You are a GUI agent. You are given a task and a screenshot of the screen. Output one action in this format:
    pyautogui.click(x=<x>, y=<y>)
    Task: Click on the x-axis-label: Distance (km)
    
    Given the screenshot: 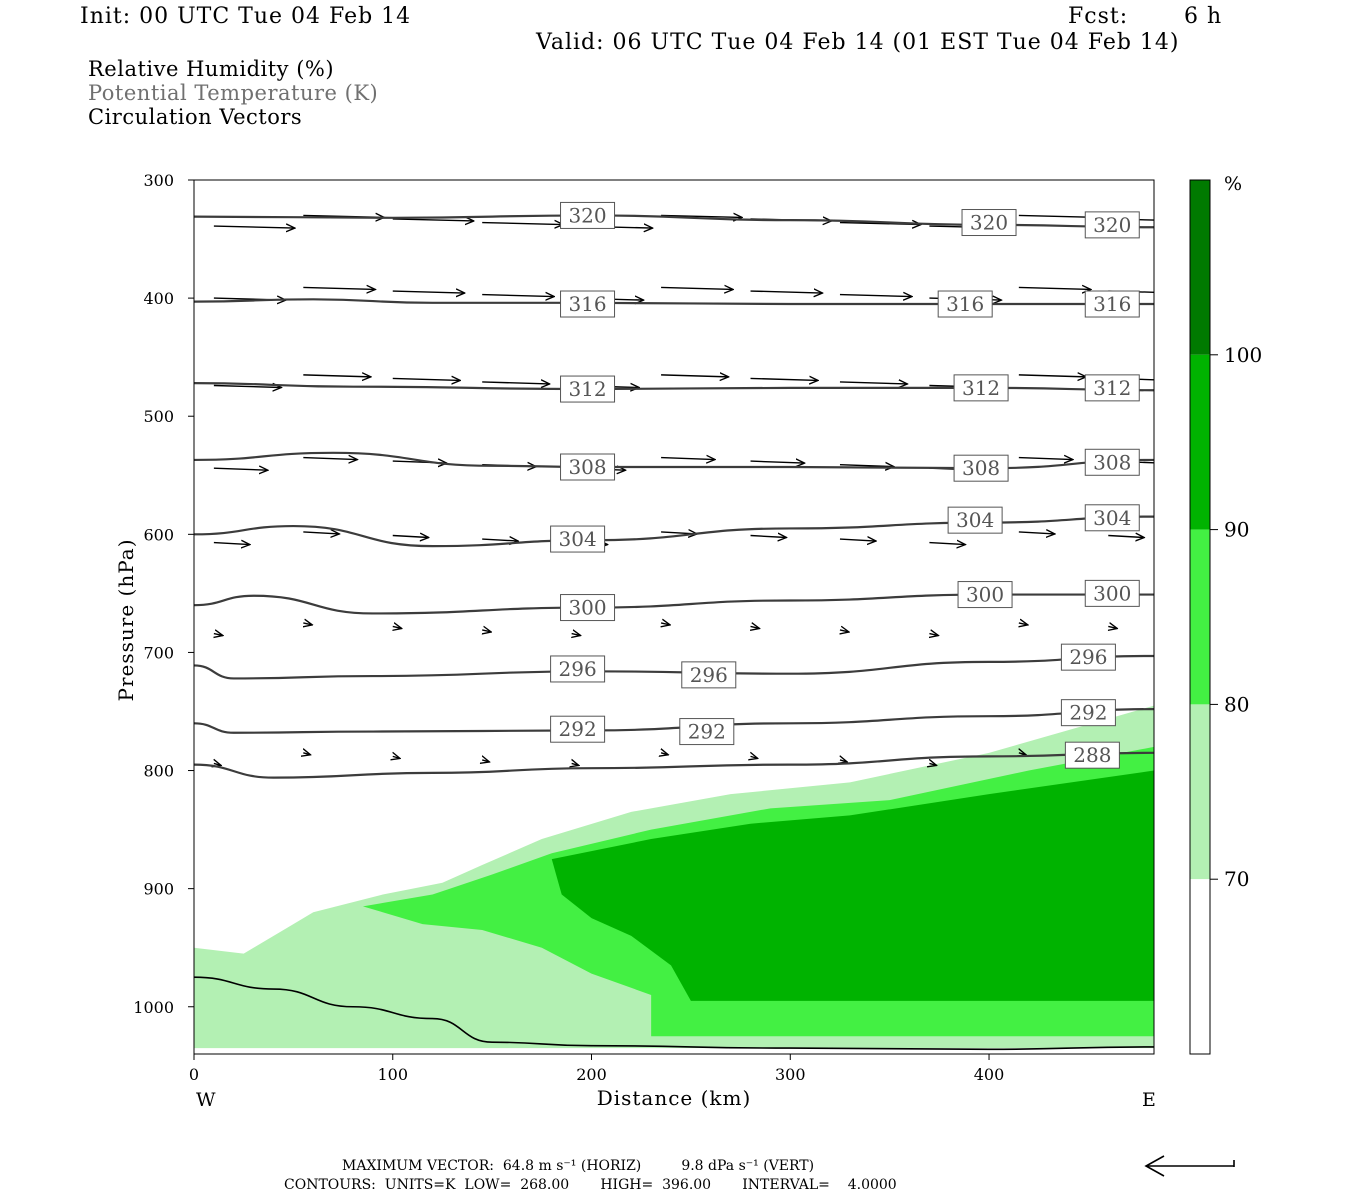 What is the action you would take?
    pyautogui.click(x=674, y=1098)
    